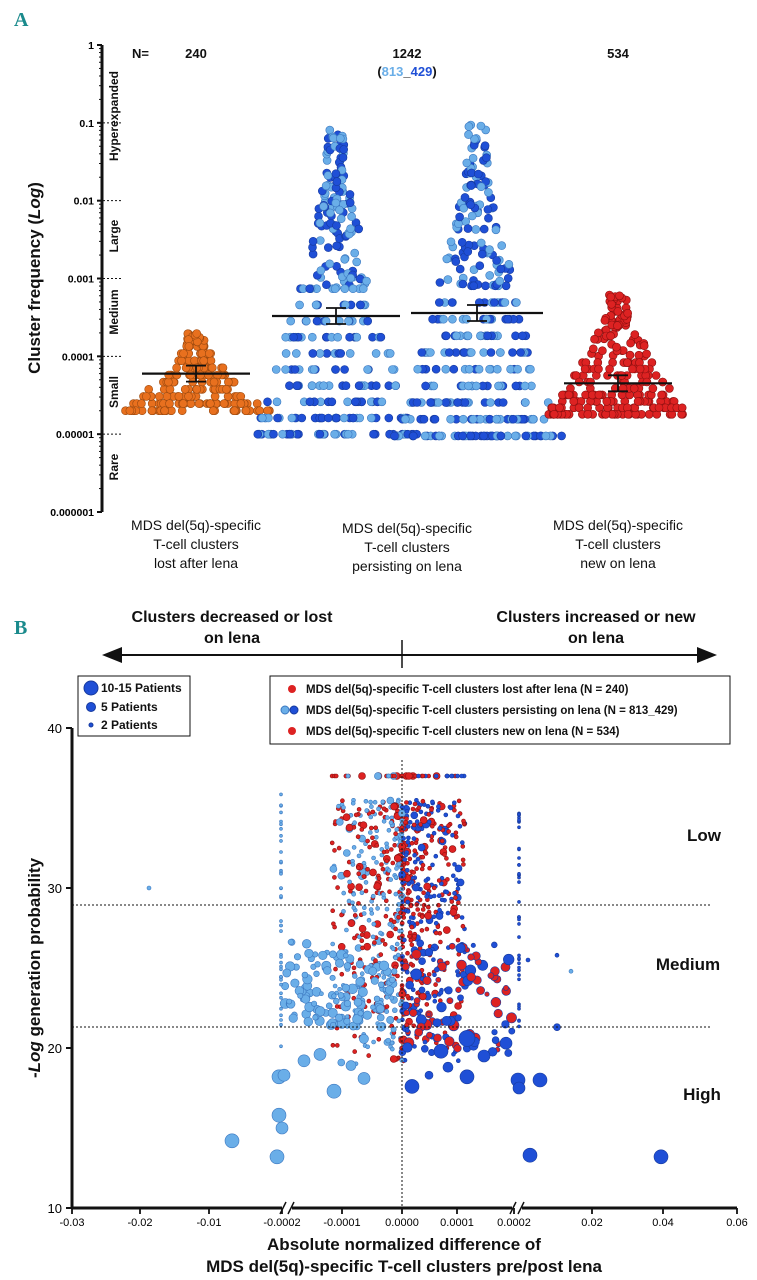  I want to click on group-label-persist-line3: persisting on lena, so click(407, 566).